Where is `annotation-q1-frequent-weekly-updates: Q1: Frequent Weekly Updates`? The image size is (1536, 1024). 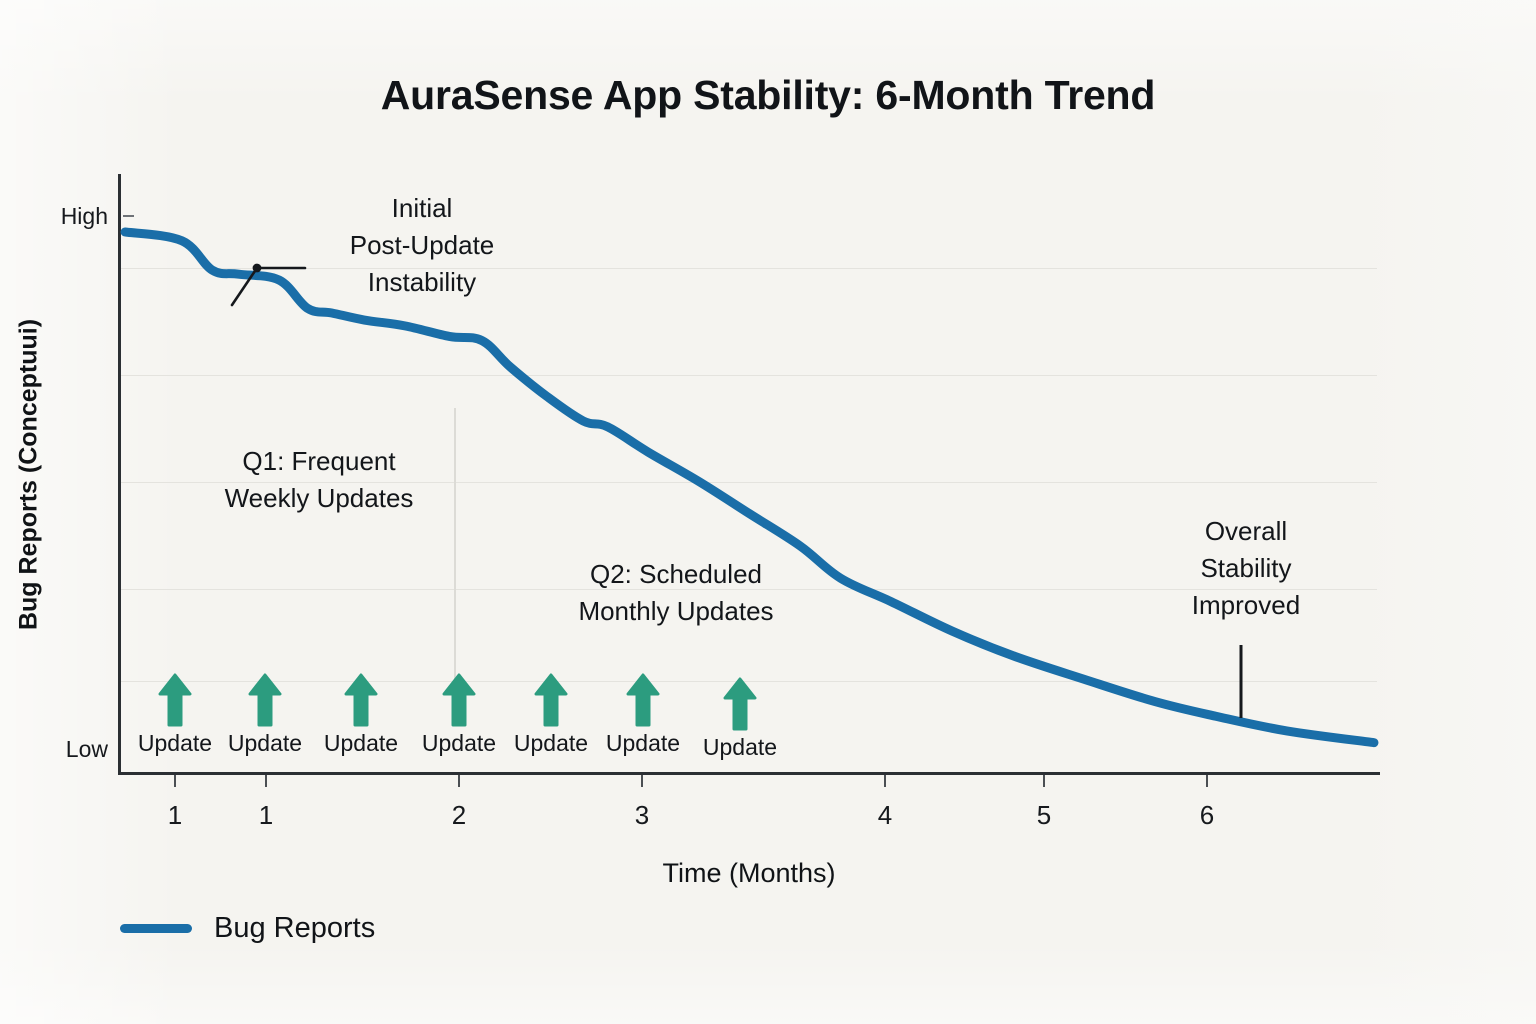
annotation-q1-frequent-weekly-updates: Q1: Frequent Weekly Updates is located at coordinates (319, 480).